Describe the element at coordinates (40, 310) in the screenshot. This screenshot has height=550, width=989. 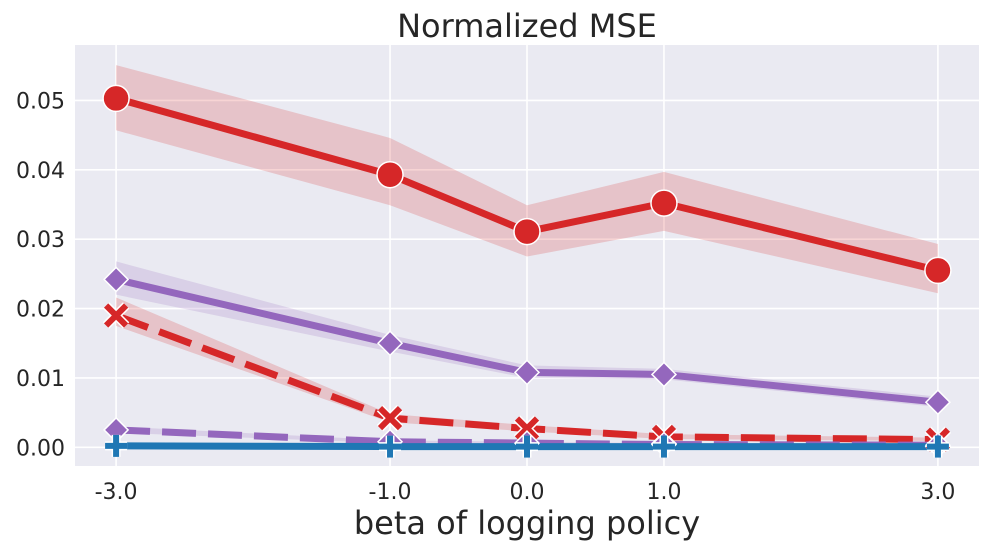
I see `y-tick-label: 0.02` at that location.